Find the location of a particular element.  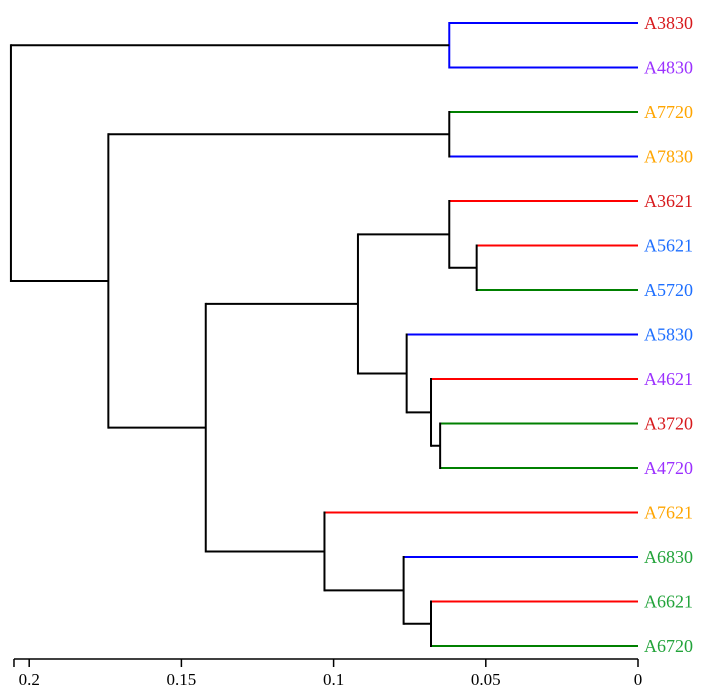

leaf-label: A6720 is located at coordinates (668, 646).